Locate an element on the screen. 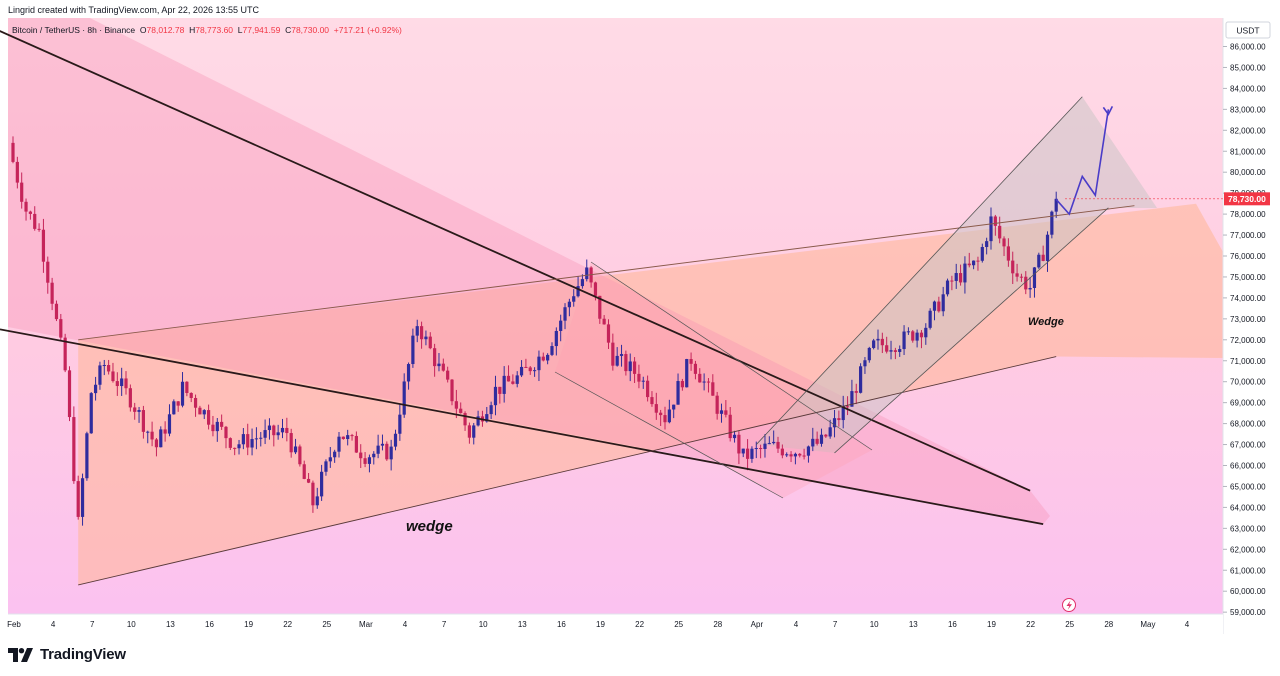  time-tick-label: May is located at coordinates (1147, 624).